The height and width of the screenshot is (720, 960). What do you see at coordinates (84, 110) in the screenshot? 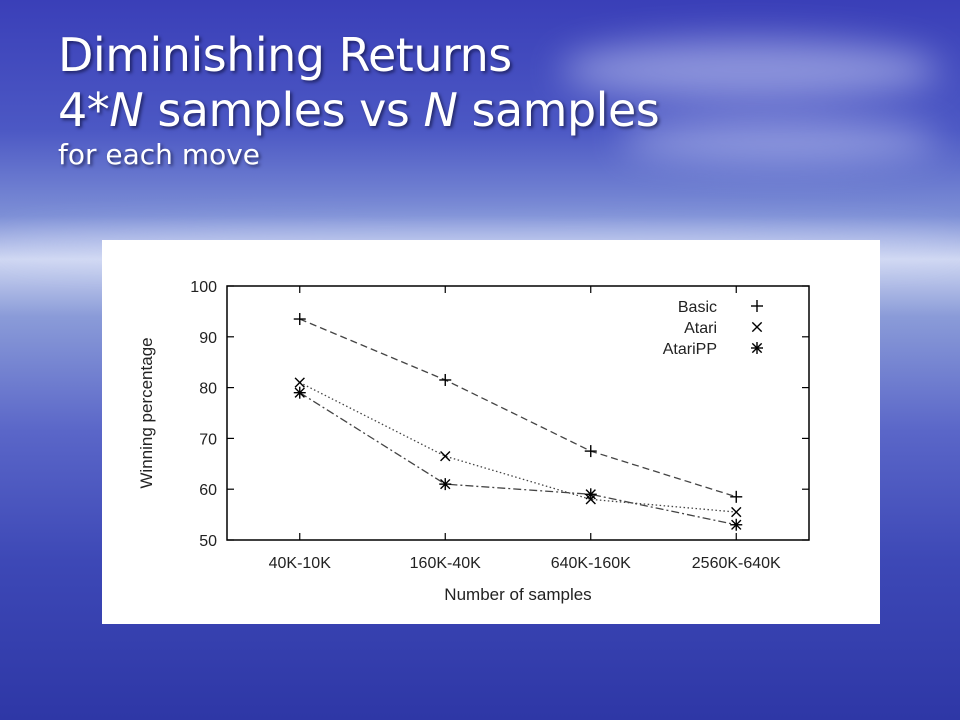
I see `title-part-1: 4*` at bounding box center [84, 110].